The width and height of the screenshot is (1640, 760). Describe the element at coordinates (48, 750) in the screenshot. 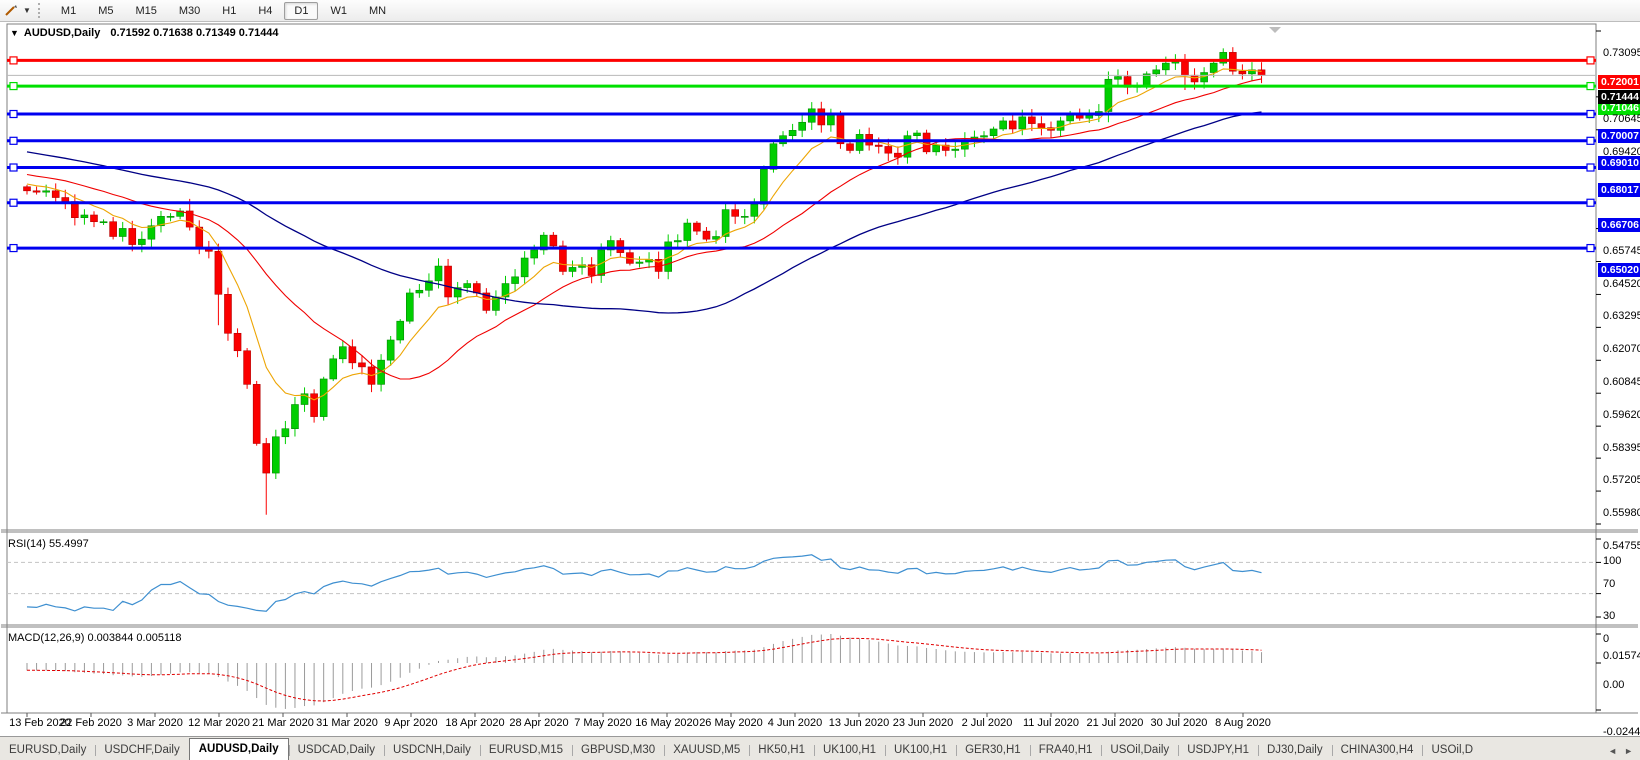

I see `chart-tab-eurusd-daily: EURUSD,Daily` at that location.